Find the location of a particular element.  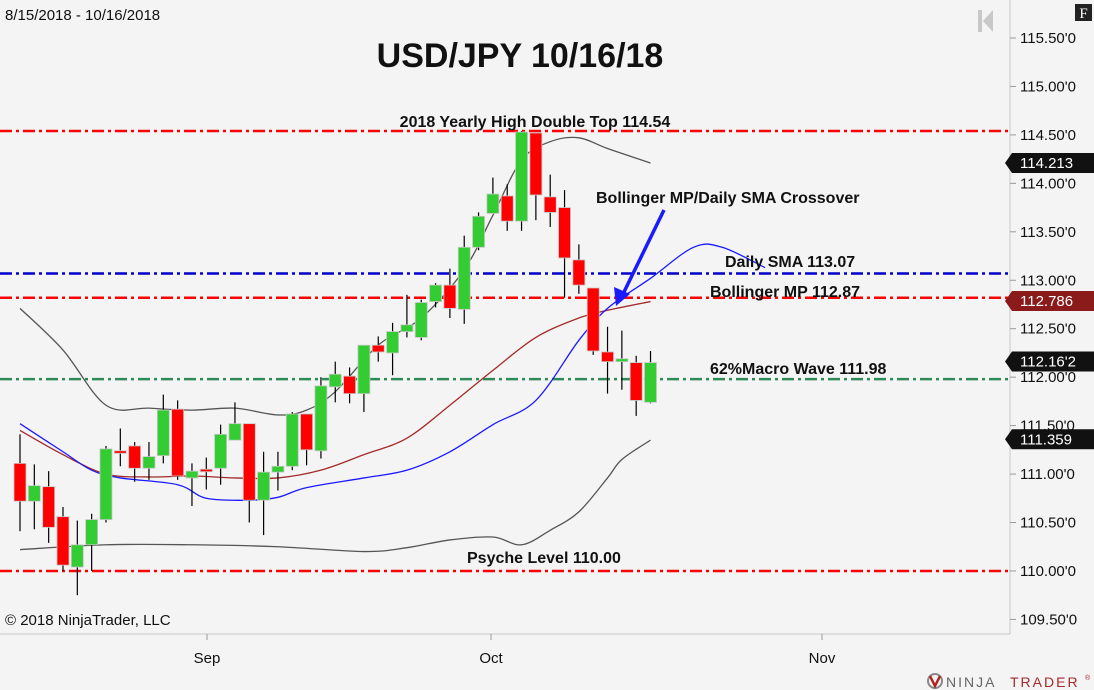

chart-title: USD/JPY 10/16/18 is located at coordinates (520, 56).